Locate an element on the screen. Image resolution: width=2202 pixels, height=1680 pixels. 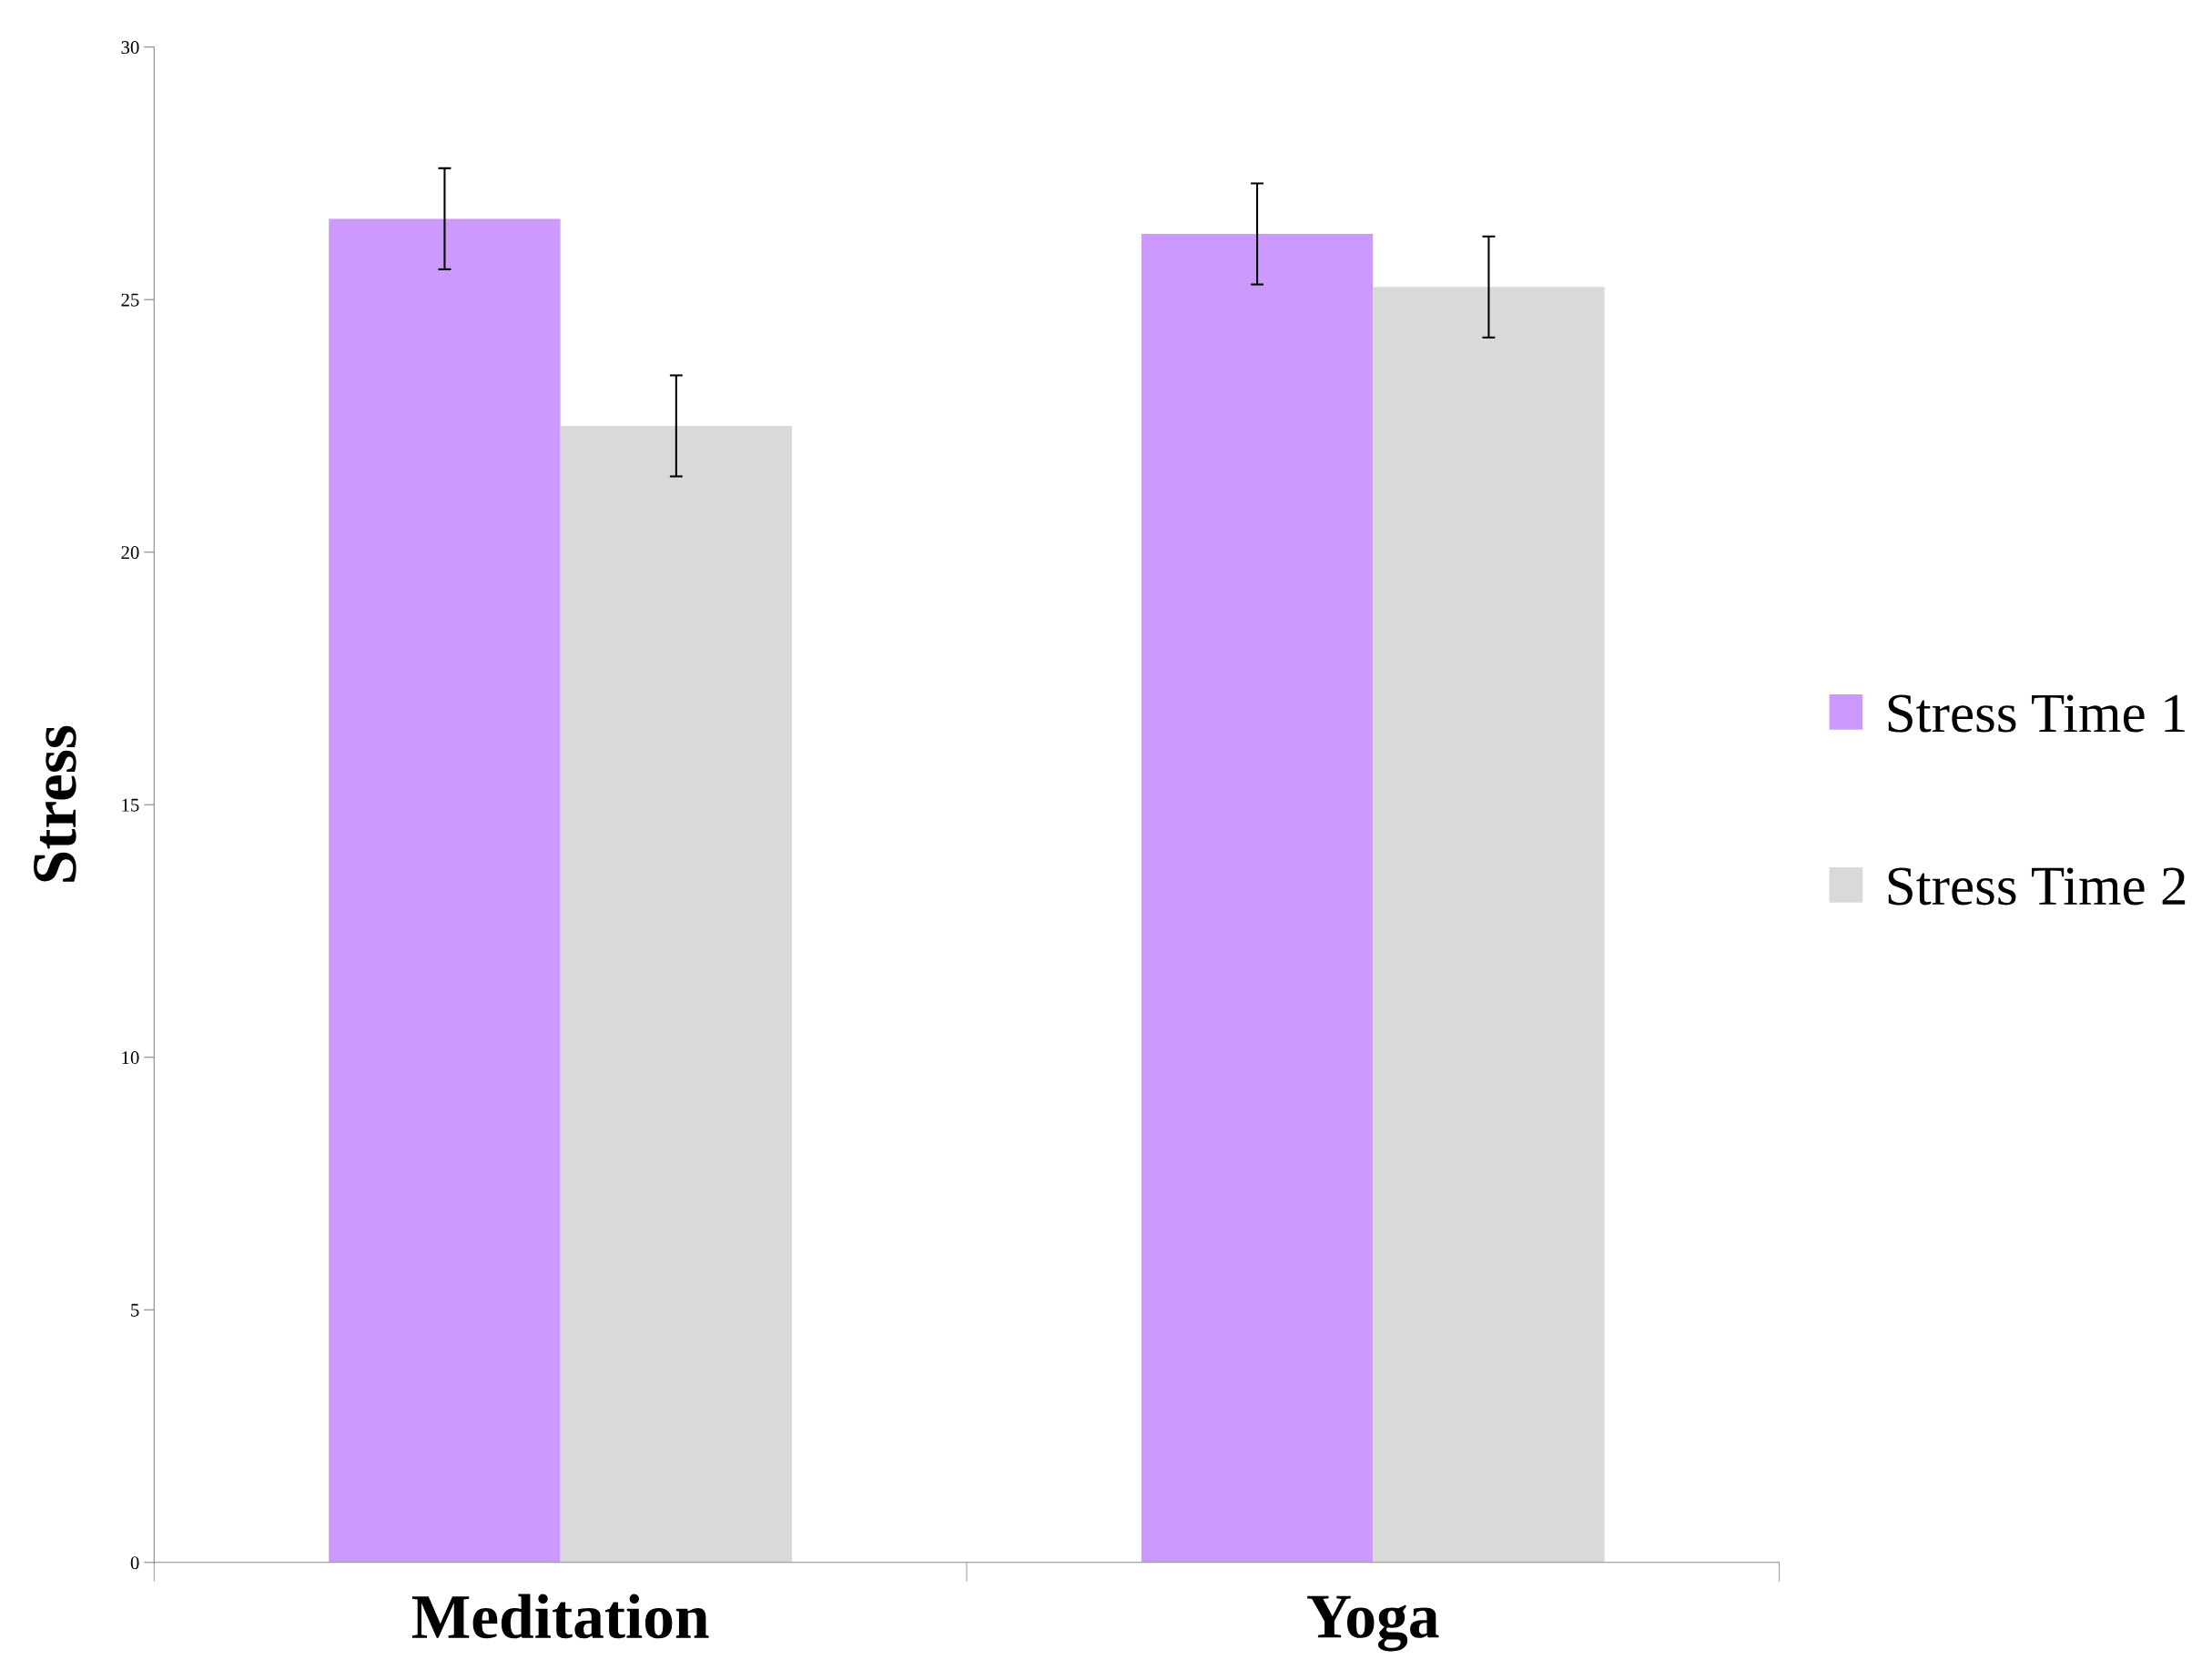
y-tick-label: 5 is located at coordinates (135, 1310).